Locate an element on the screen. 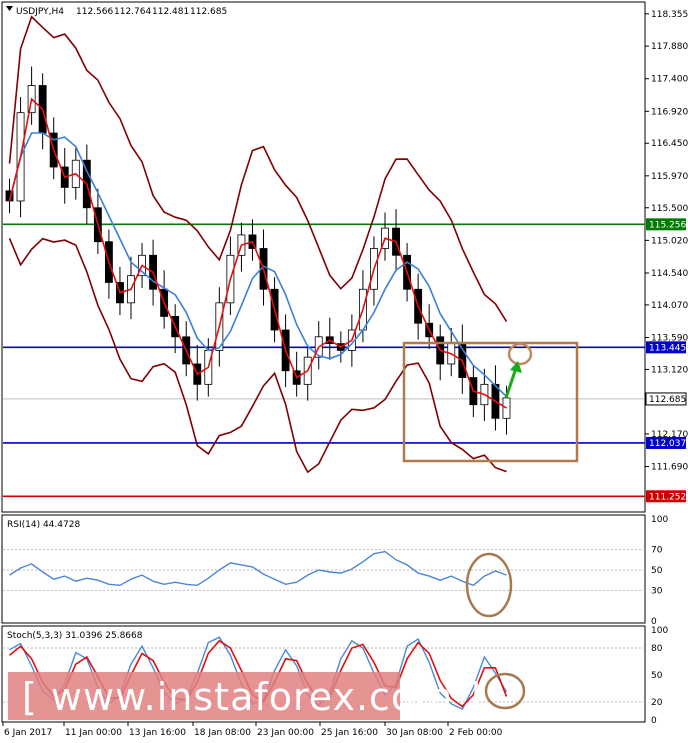  price-tick-label: 116.450 is located at coordinates (669, 144).